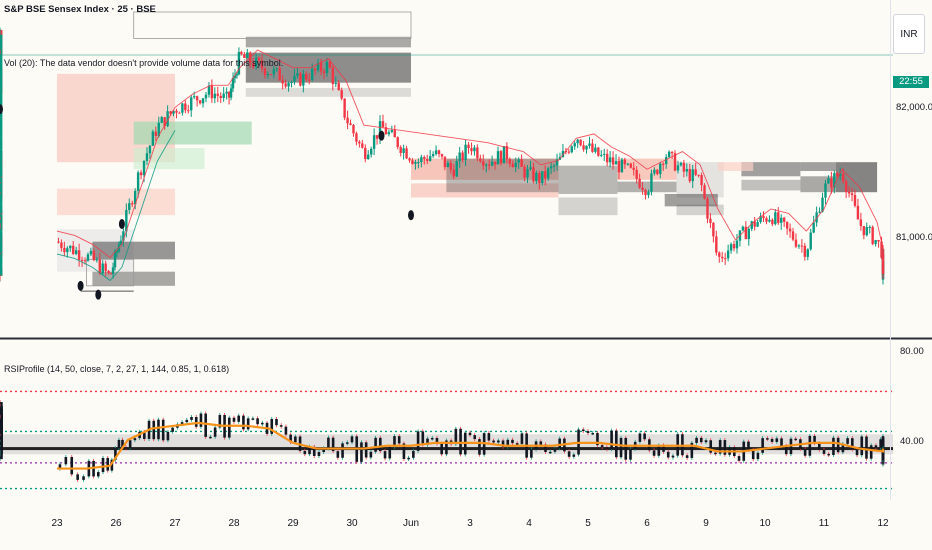 The image size is (932, 550). I want to click on date-label: 4, so click(529, 523).